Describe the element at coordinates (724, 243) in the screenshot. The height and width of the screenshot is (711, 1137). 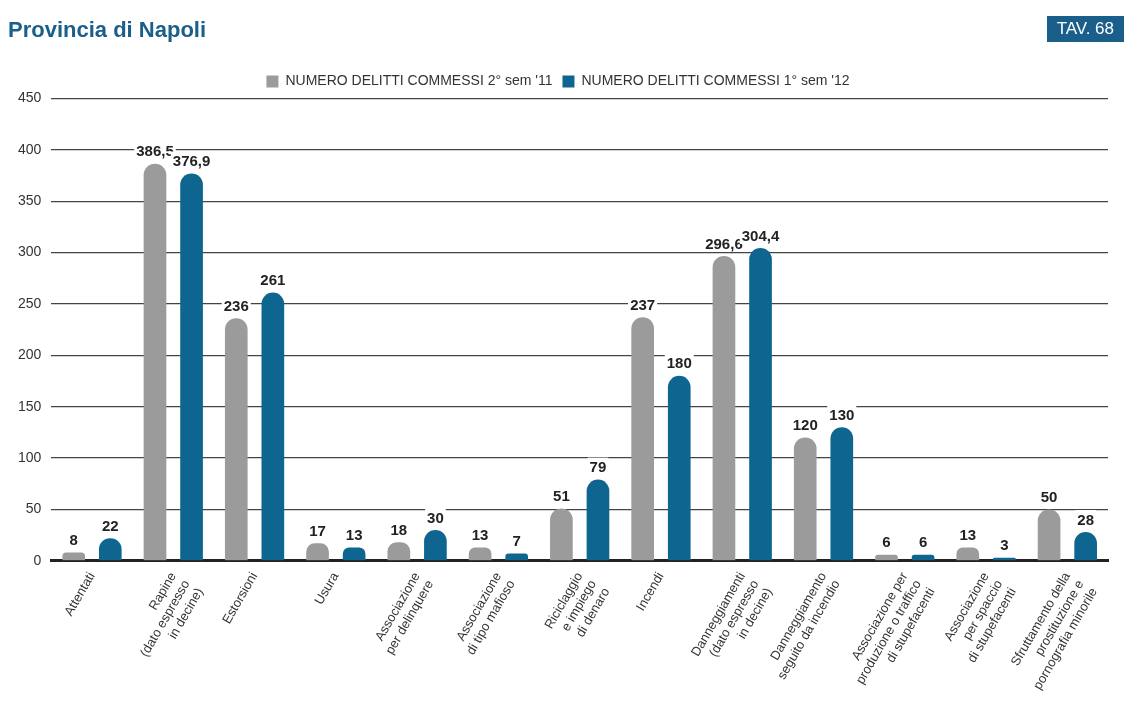
I see `data-label: 296,6` at that location.